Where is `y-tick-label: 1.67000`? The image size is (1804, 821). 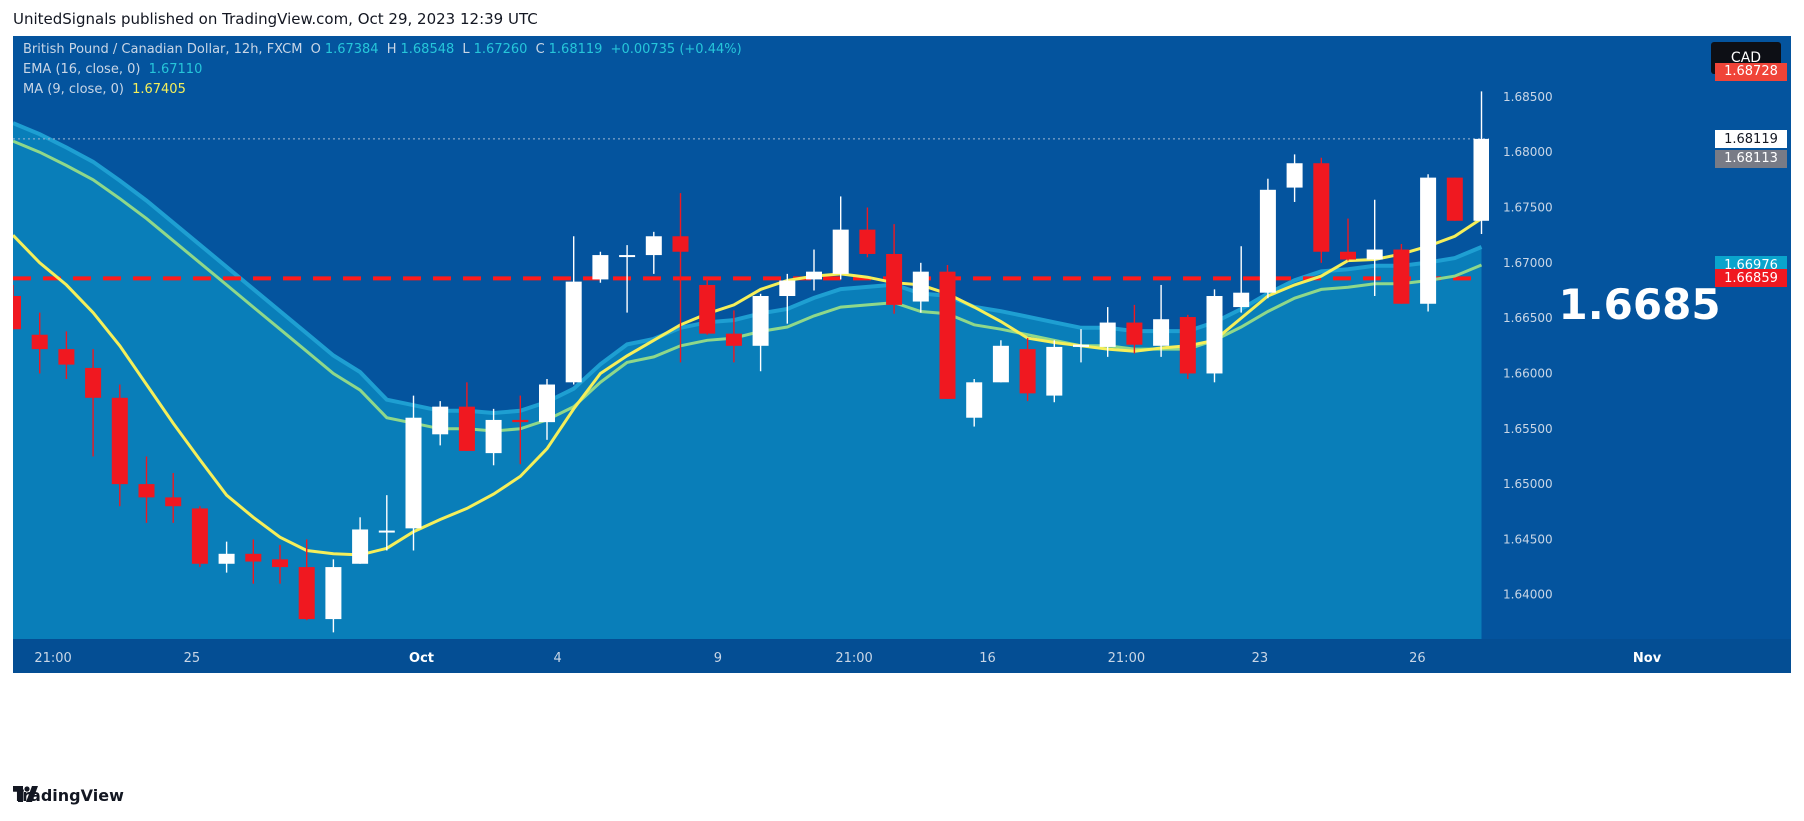 y-tick-label: 1.67000 is located at coordinates (1528, 263).